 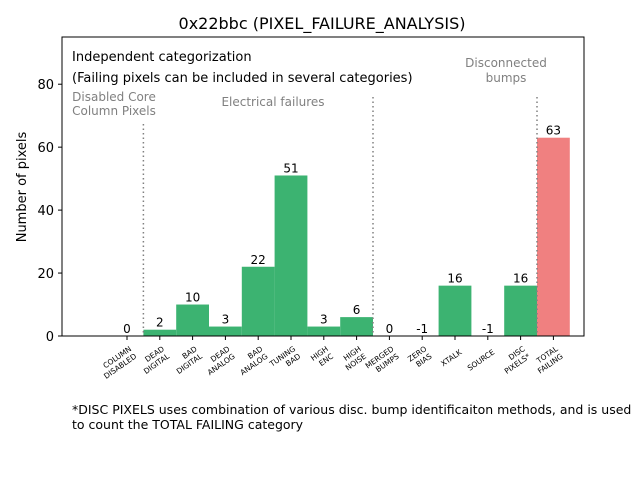 What do you see at coordinates (192, 320) in the screenshot?
I see `bar-bad-digital` at bounding box center [192, 320].